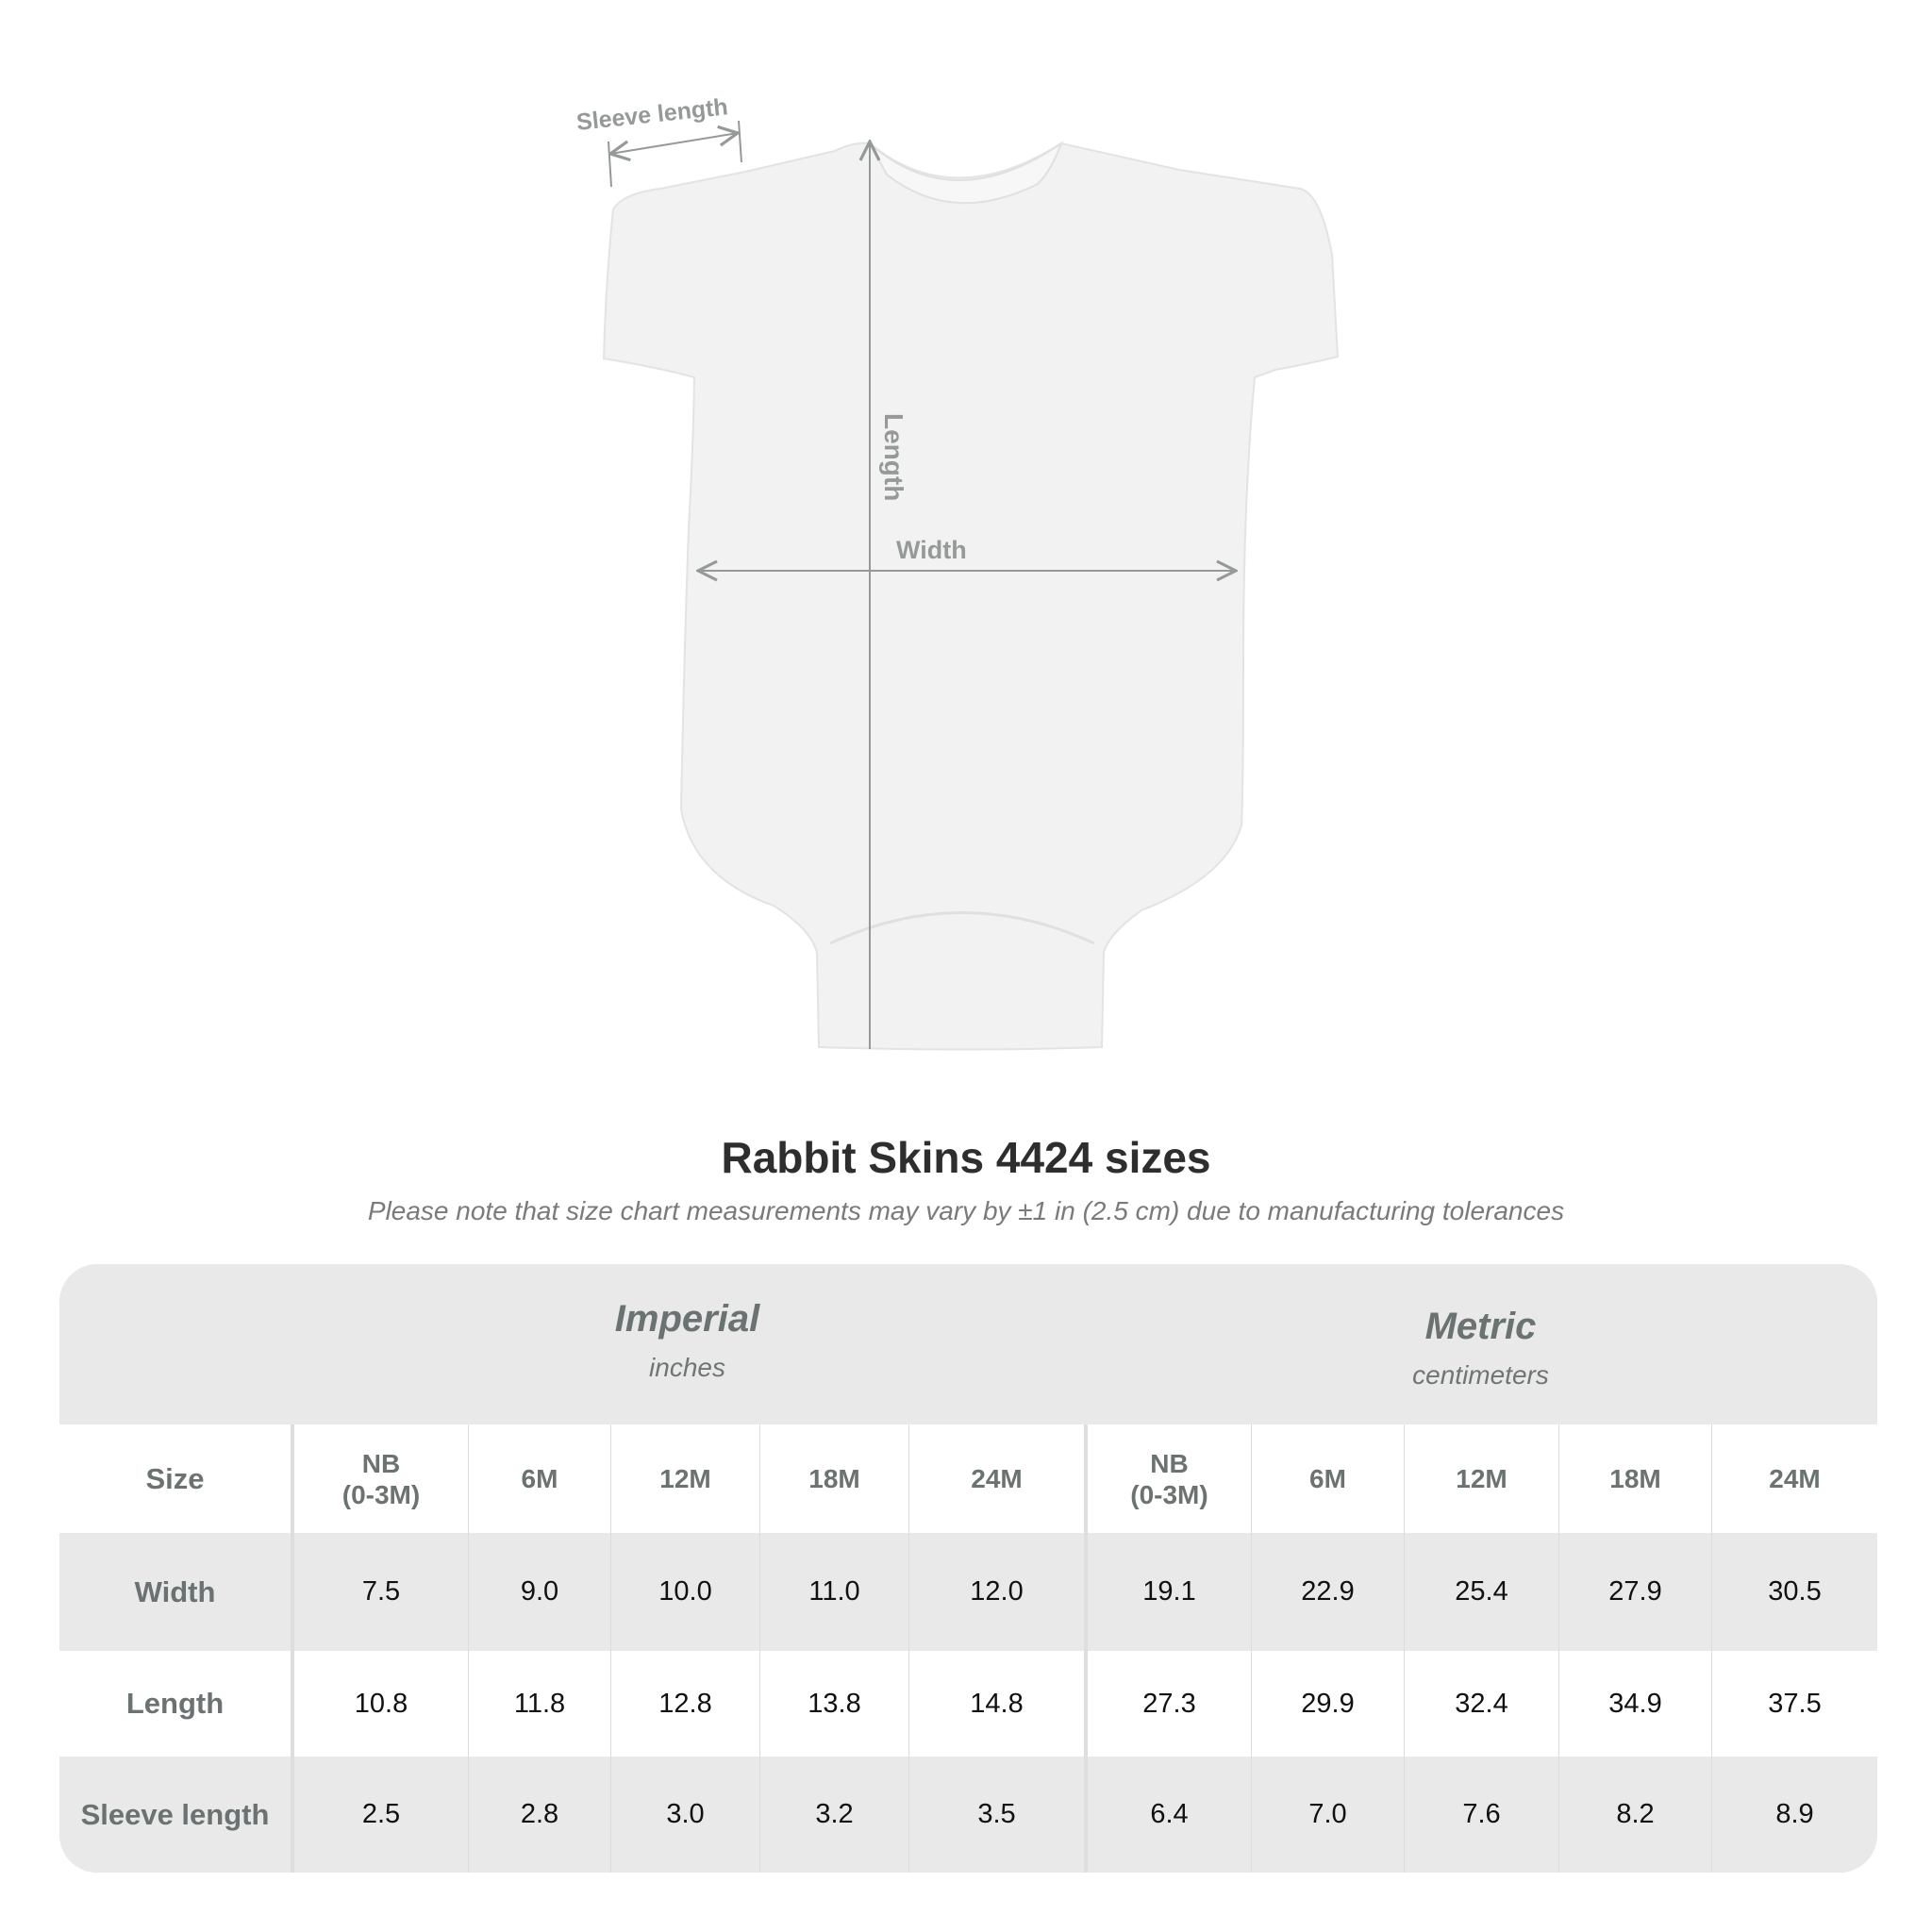  Describe the element at coordinates (539, 1592) in the screenshot. I see `value-cell: 9.0` at that location.